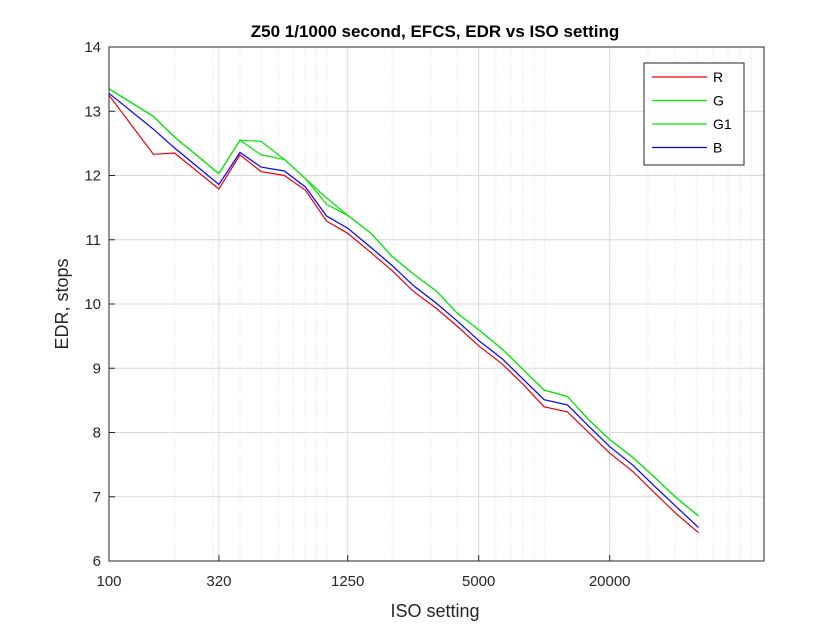 This screenshot has width=840, height=630. What do you see at coordinates (92, 304) in the screenshot?
I see `y-tick-label: 10` at bounding box center [92, 304].